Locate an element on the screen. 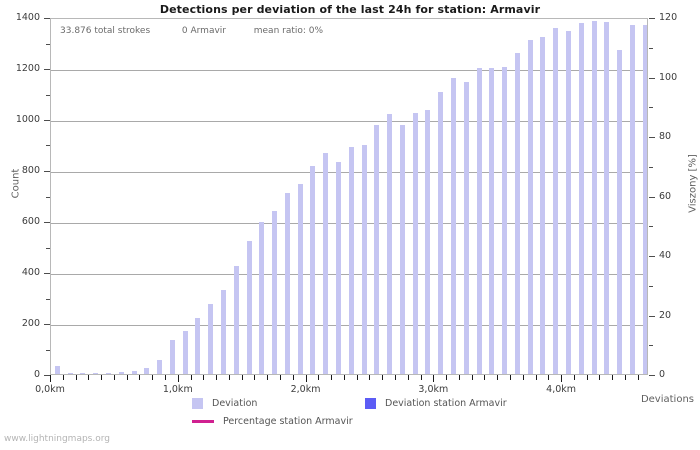 The height and width of the screenshot is (450, 700). y-axis-right-tick-label: 20 is located at coordinates (665, 315).